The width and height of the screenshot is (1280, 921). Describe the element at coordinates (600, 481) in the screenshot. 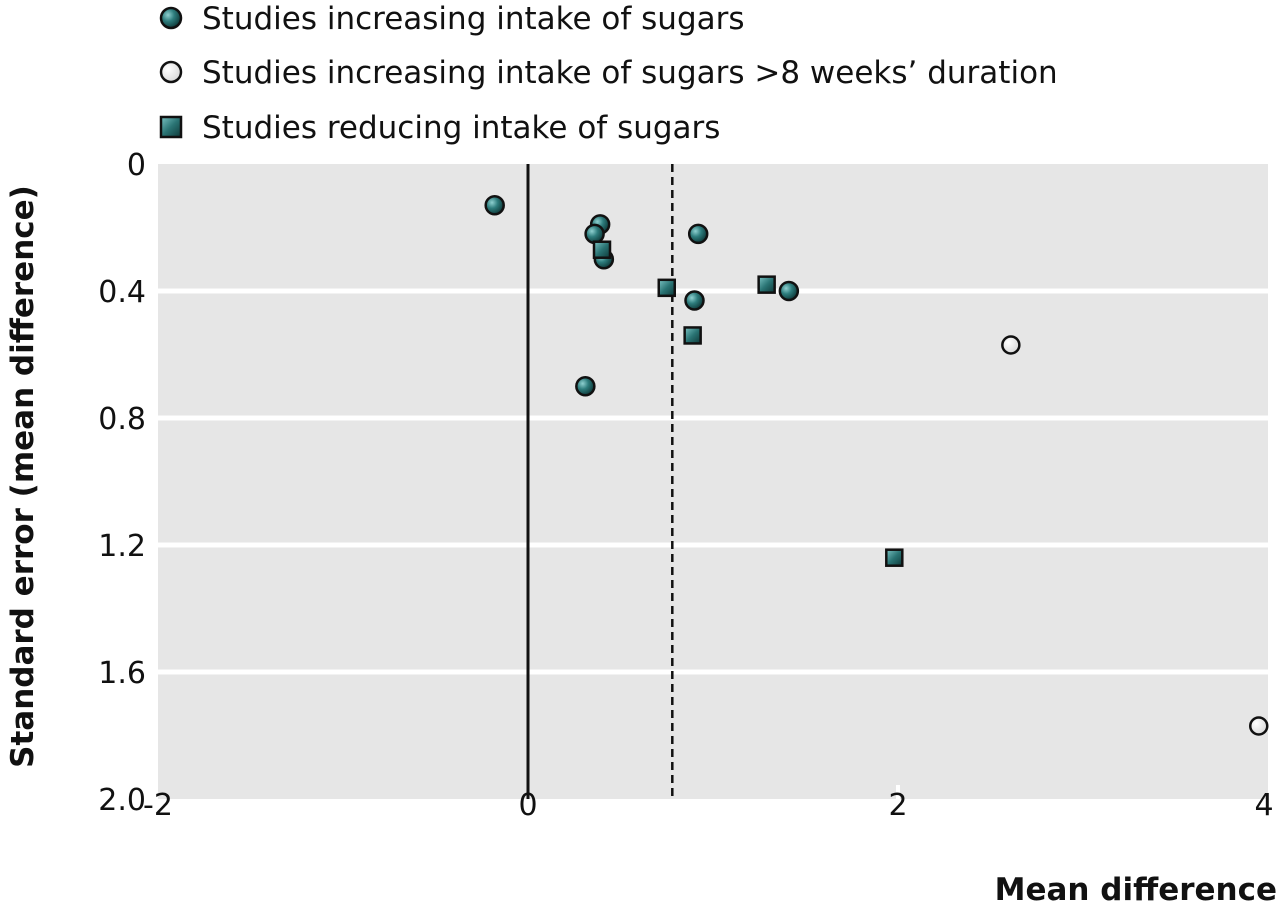

I see `reference-lines` at that location.